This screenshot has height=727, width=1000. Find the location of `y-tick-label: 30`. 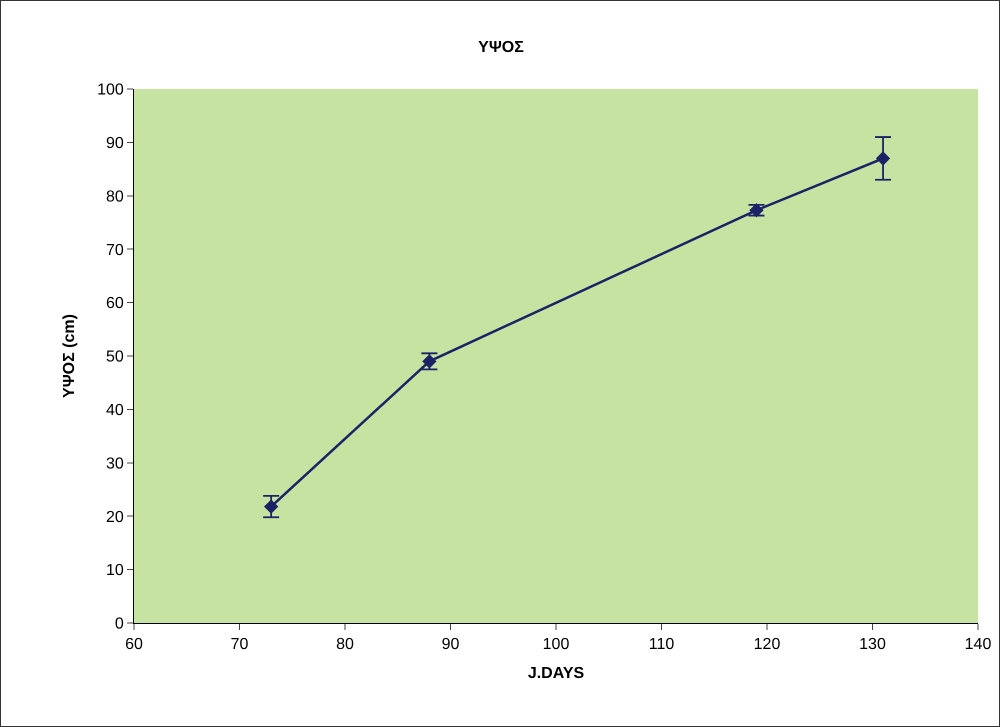

y-tick-label: 30 is located at coordinates (115, 463).